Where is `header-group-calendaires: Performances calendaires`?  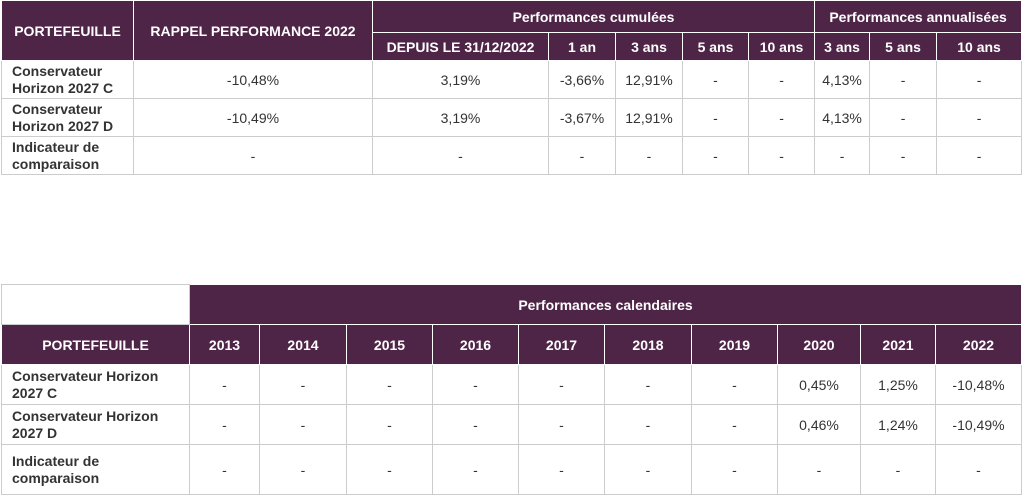
header-group-calendaires: Performances calendaires is located at coordinates (605, 304).